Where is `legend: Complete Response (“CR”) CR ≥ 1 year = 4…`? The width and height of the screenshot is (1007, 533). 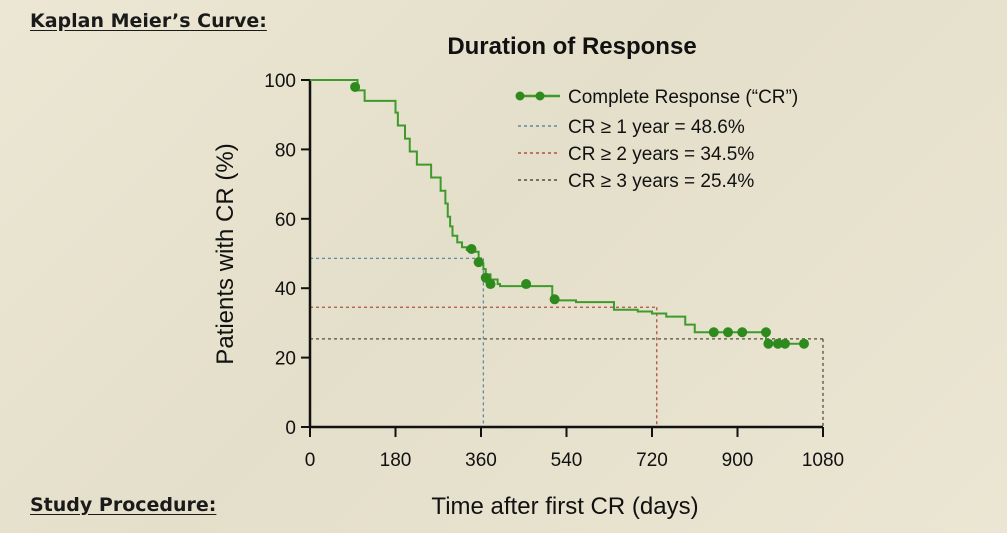
legend: Complete Response (“CR”) CR ≥ 1 year = 4… is located at coordinates (656, 139).